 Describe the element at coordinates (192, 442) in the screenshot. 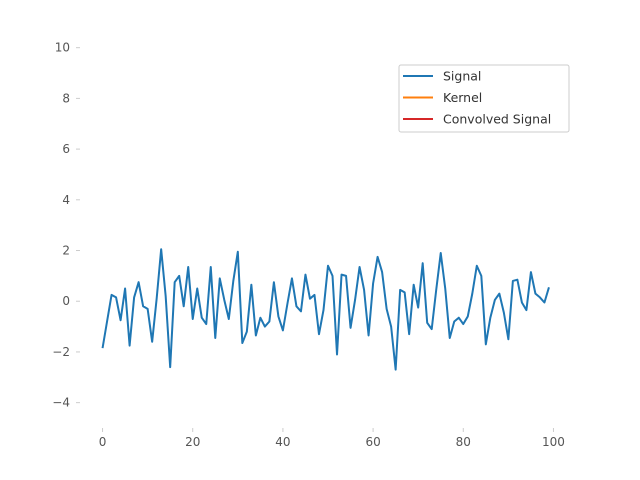

I see `x-tick-label: 20` at that location.